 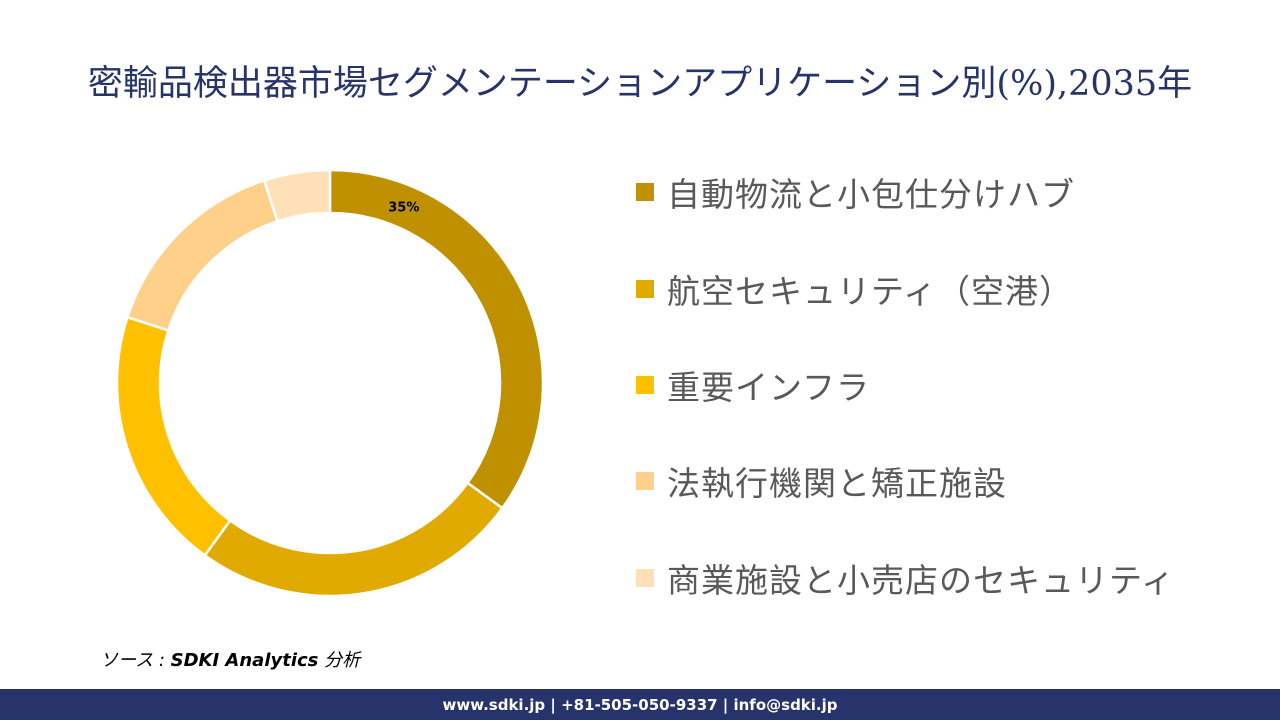 I want to click on source-note: ソース : SDKI Analytics 分析, so click(x=230, y=659).